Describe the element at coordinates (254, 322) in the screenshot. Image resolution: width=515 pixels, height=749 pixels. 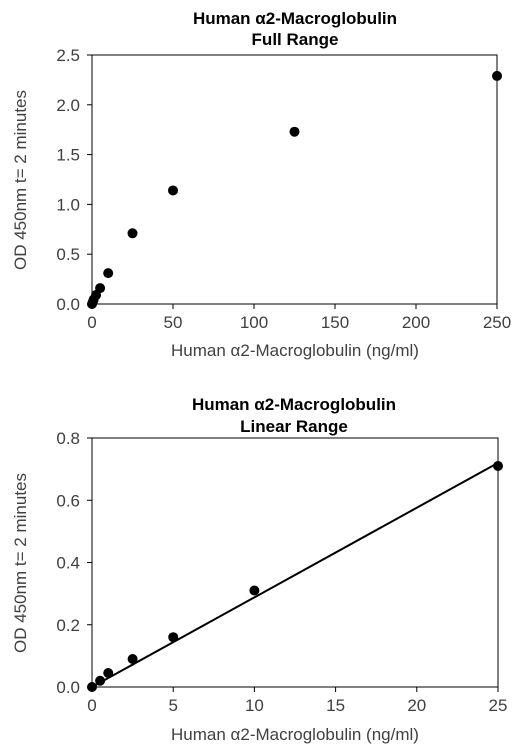
I see `x-tick-label: 100` at that location.